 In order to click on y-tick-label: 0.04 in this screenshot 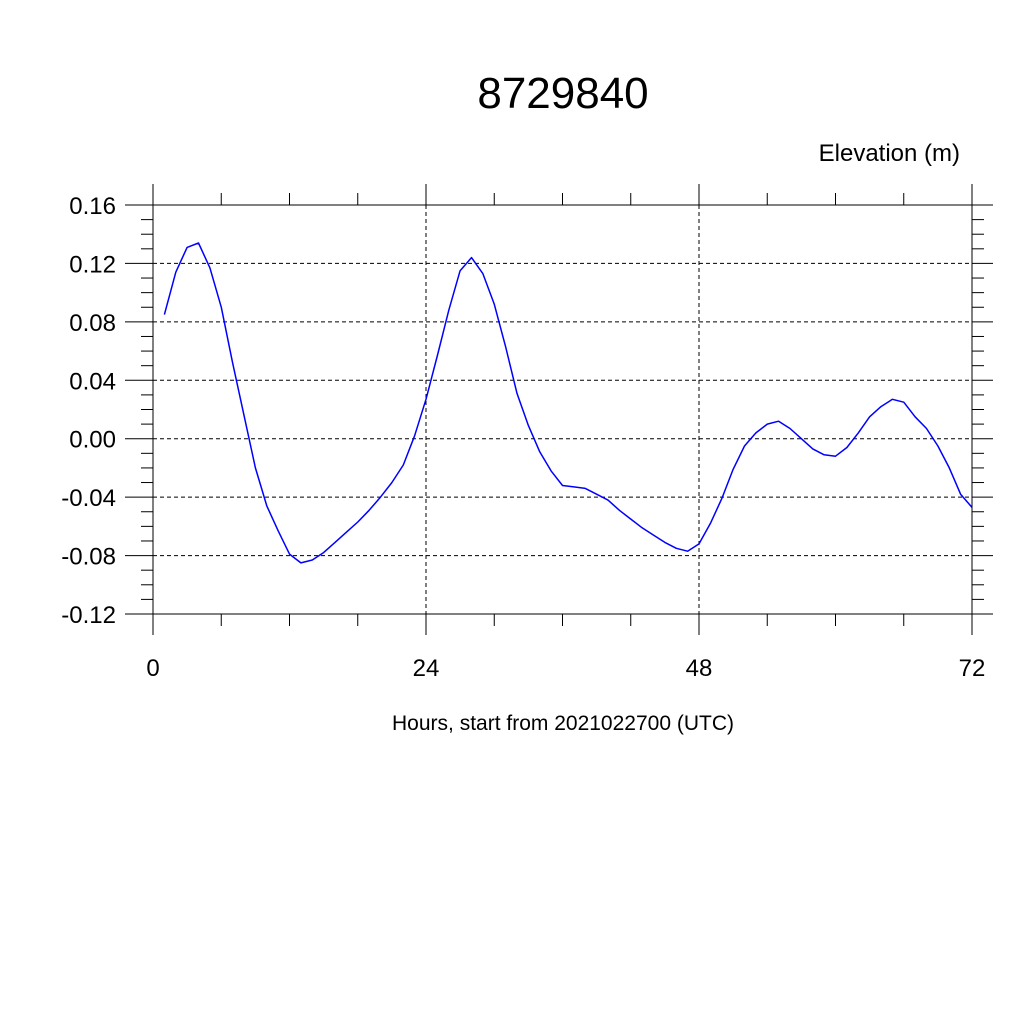, I will do `click(92, 381)`.